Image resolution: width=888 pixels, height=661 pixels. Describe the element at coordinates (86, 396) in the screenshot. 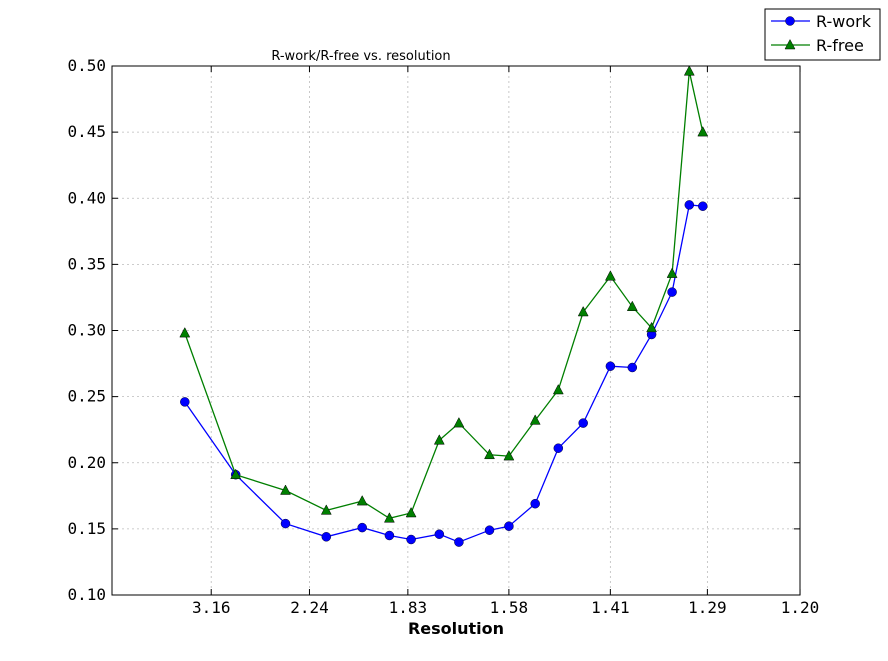

I see `y-tick-label: 0.25` at that location.